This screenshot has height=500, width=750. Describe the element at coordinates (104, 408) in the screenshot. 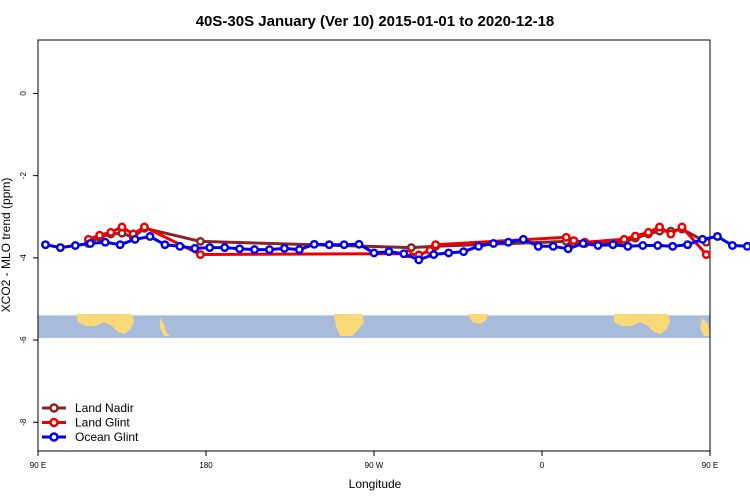

I see `legend-label: Land Nadir` at that location.